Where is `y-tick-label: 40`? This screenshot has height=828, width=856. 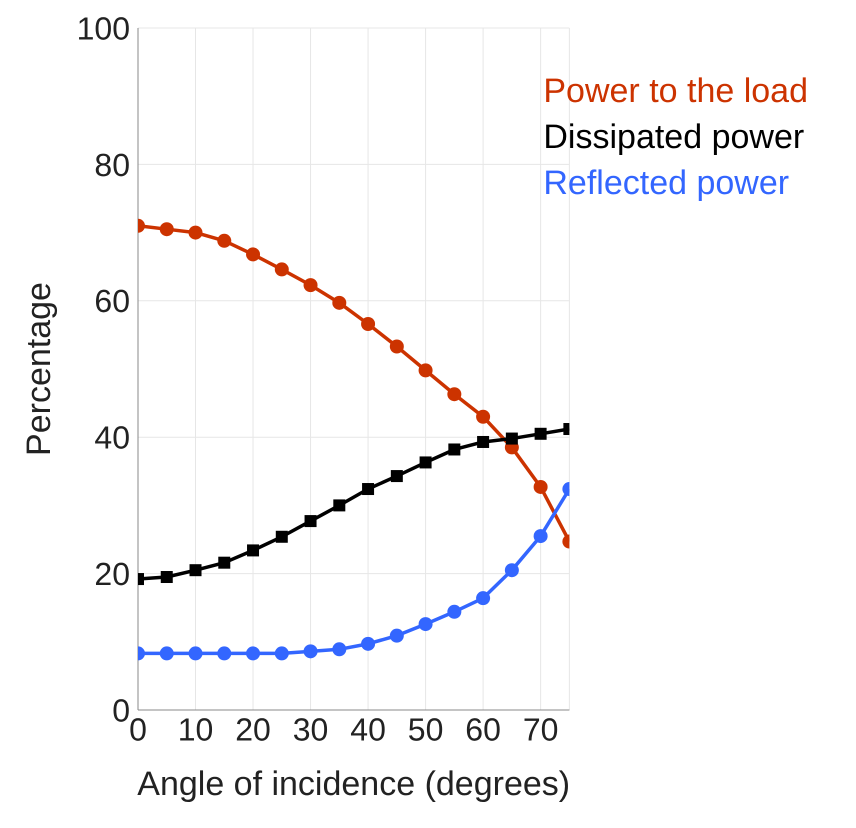 y-tick-label: 40 is located at coordinates (112, 438).